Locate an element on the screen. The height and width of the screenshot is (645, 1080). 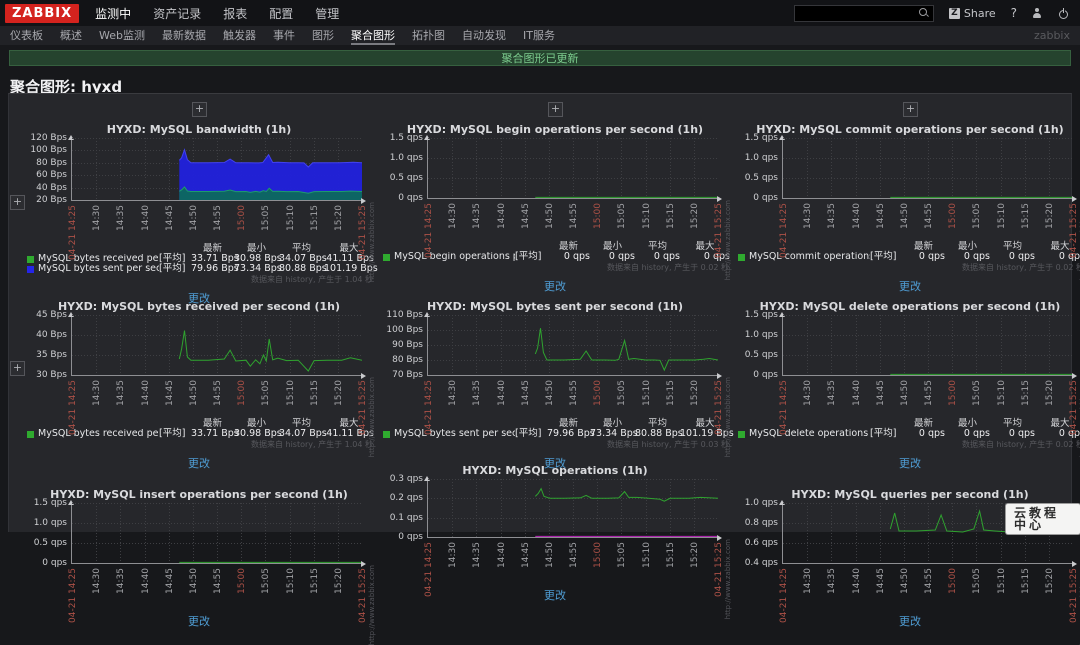
legend-value: 101.19 Bps is located at coordinates (351, 268).